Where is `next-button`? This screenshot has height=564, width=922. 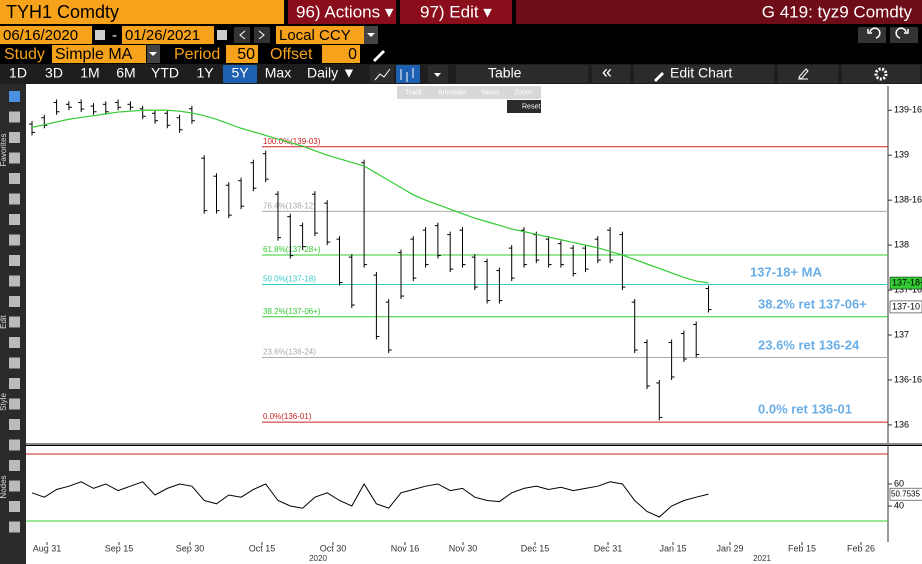 next-button is located at coordinates (262, 35).